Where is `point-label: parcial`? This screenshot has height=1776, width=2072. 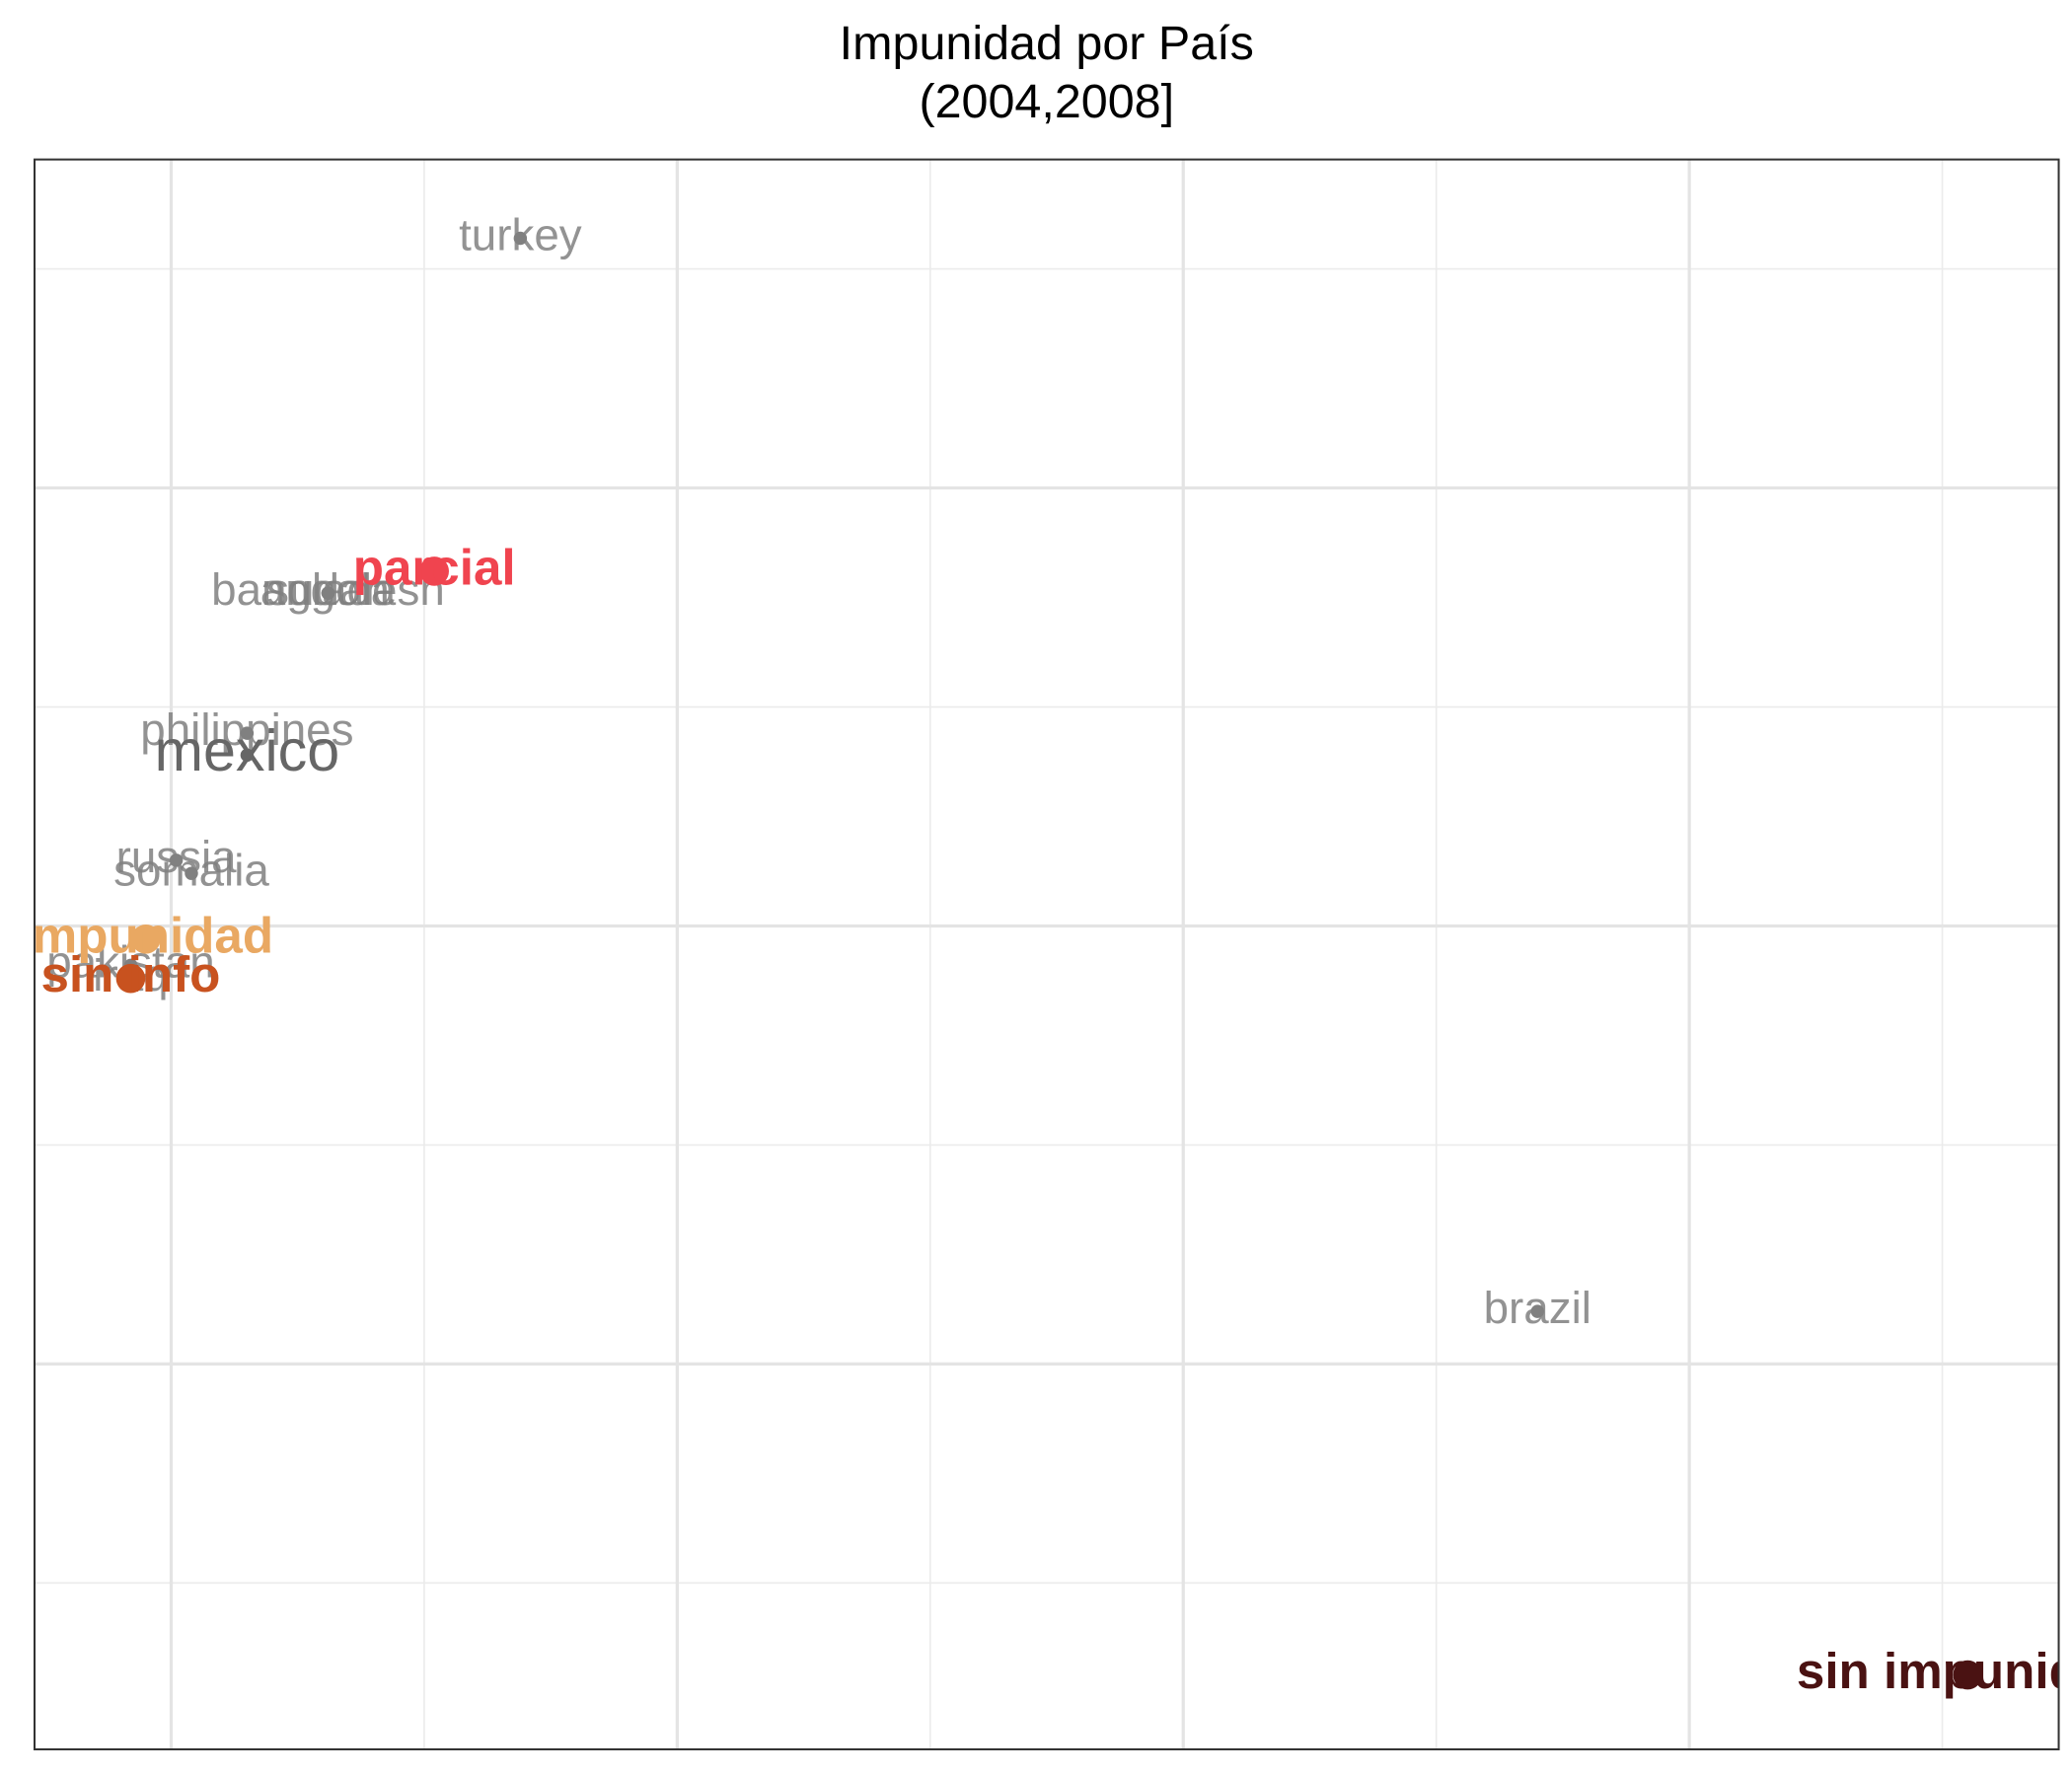 point-label: parcial is located at coordinates (435, 567).